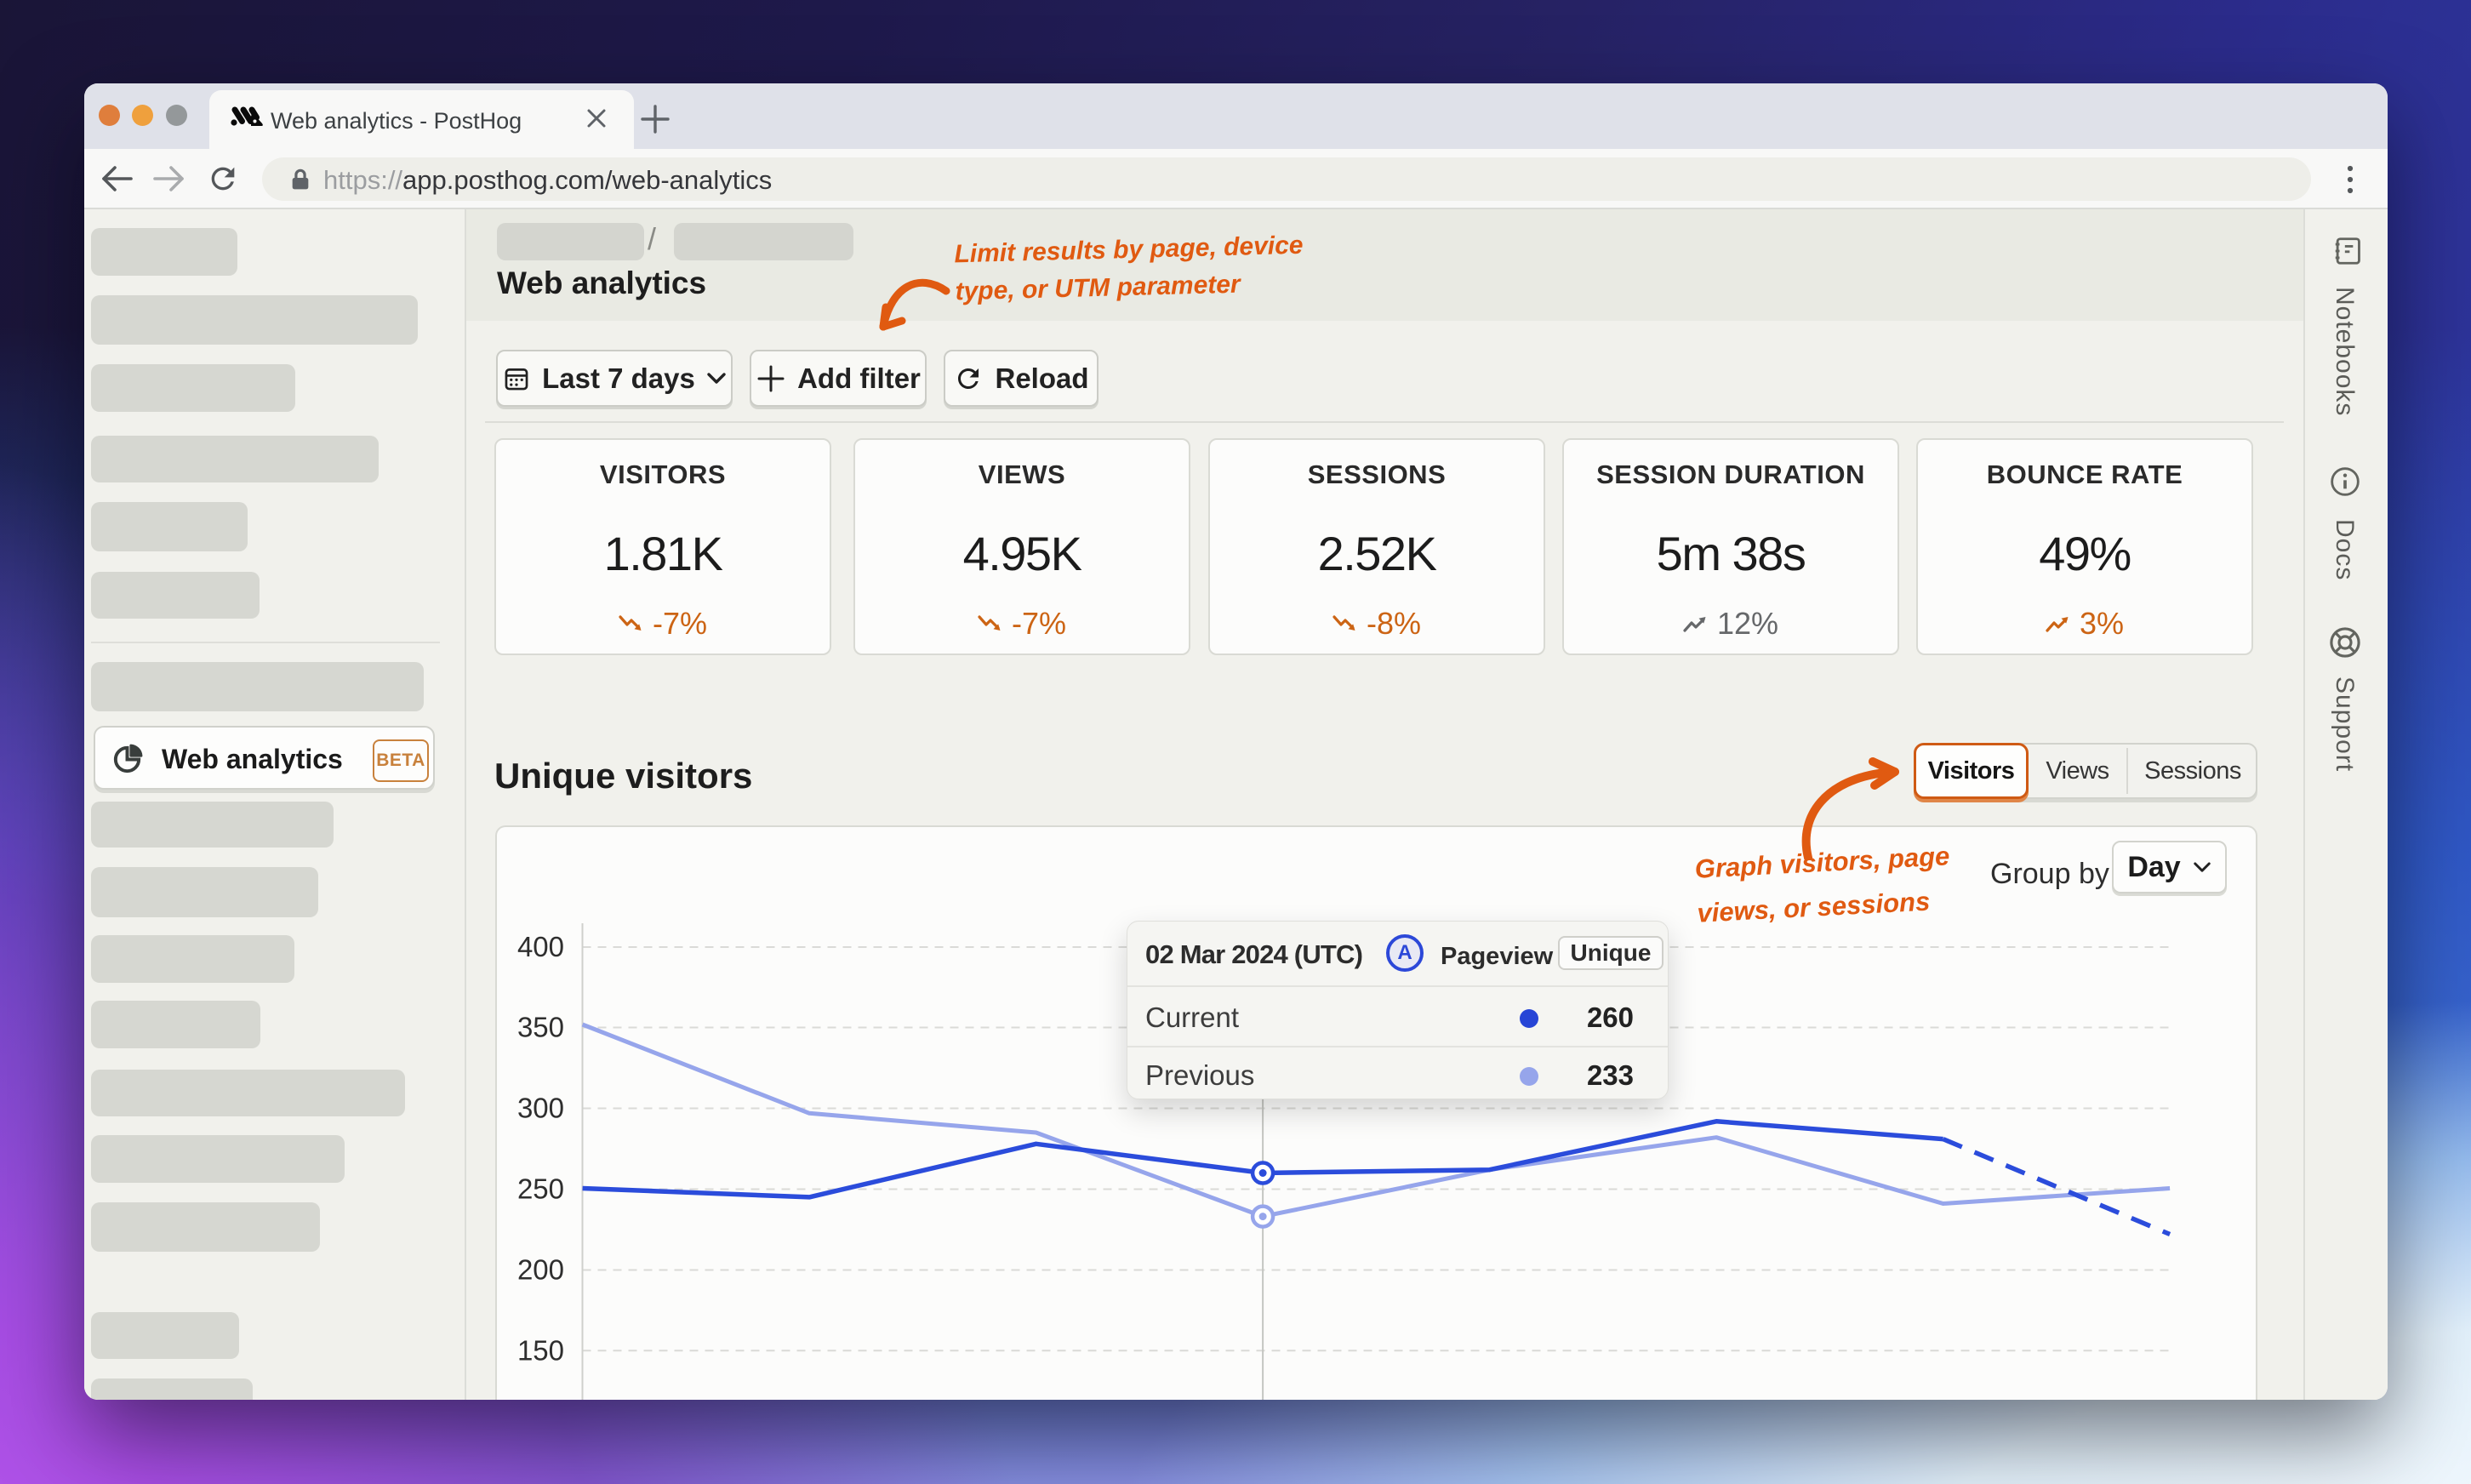  Describe the element at coordinates (540, 1270) in the screenshot. I see `svg-text: 200` at that location.